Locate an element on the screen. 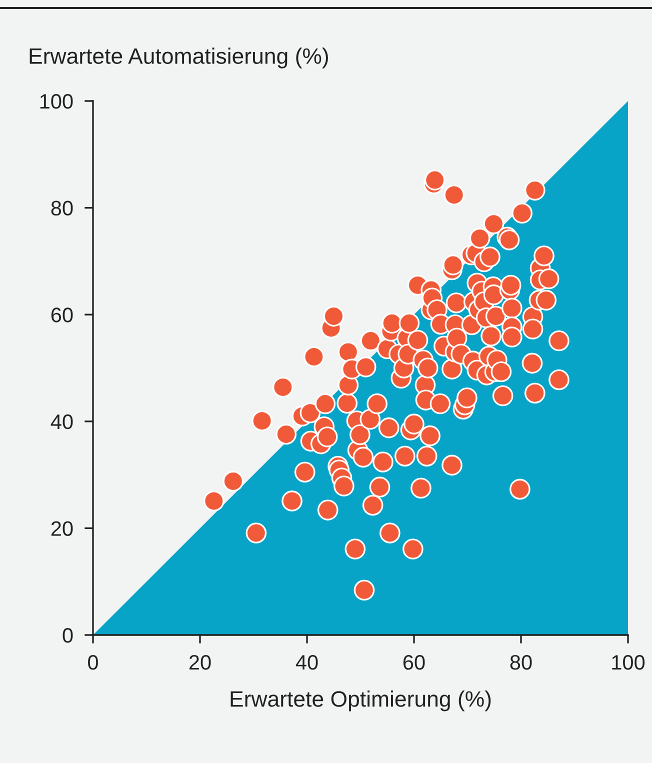 The width and height of the screenshot is (652, 763). y-tick-label: 40 is located at coordinates (61, 422).